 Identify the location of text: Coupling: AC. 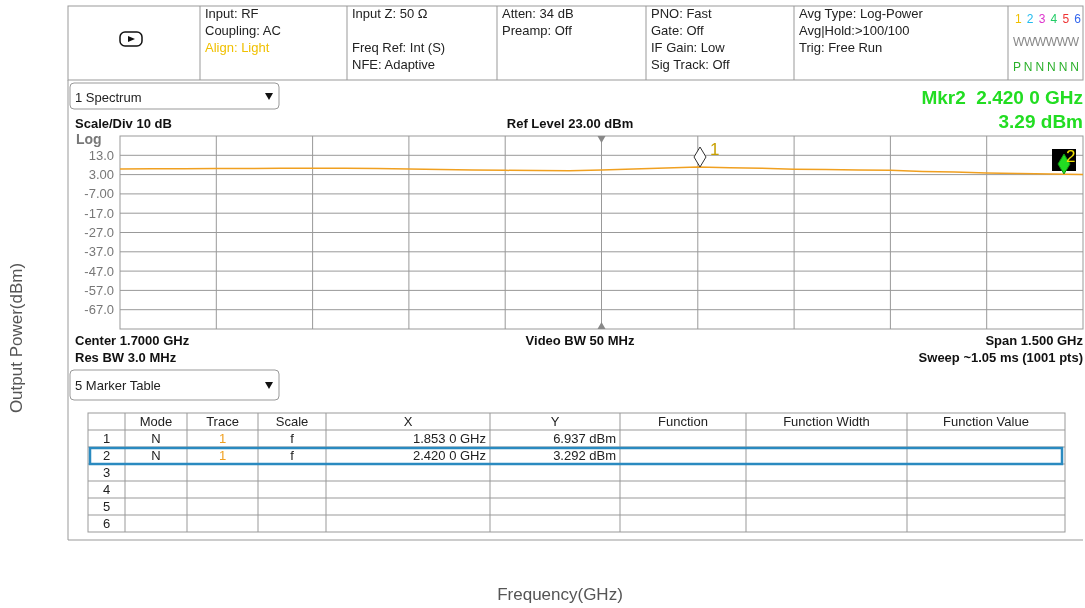
(243, 30).